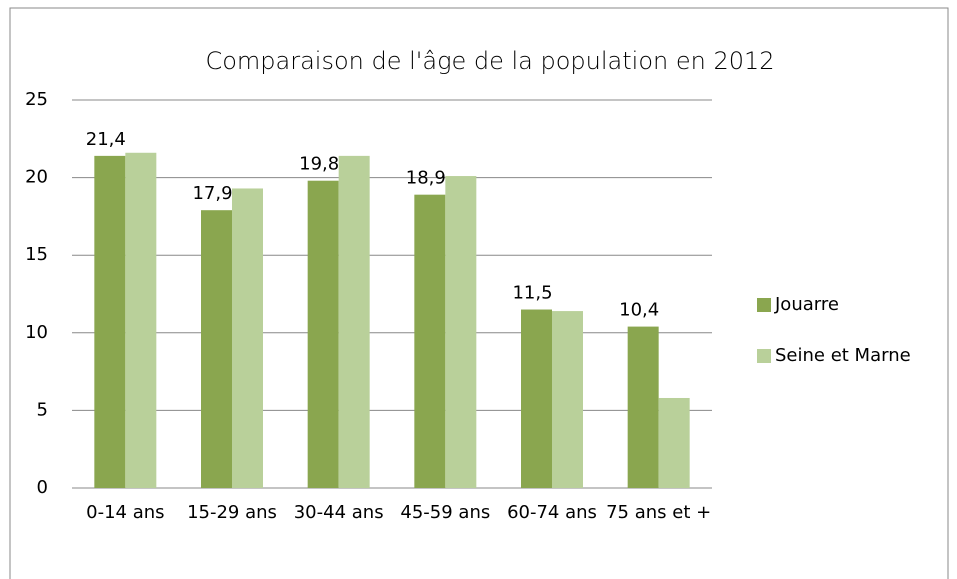  What do you see at coordinates (552, 512) in the screenshot?
I see `x-tick-label: 60-74 ans` at bounding box center [552, 512].